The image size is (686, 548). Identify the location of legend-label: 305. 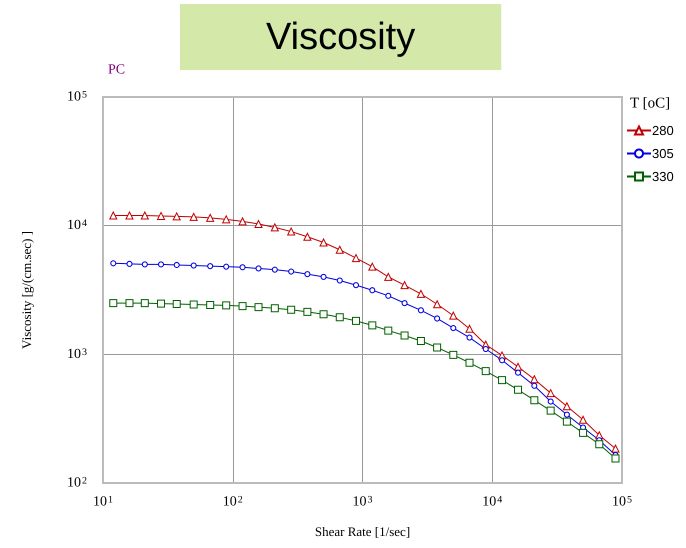
(663, 153).